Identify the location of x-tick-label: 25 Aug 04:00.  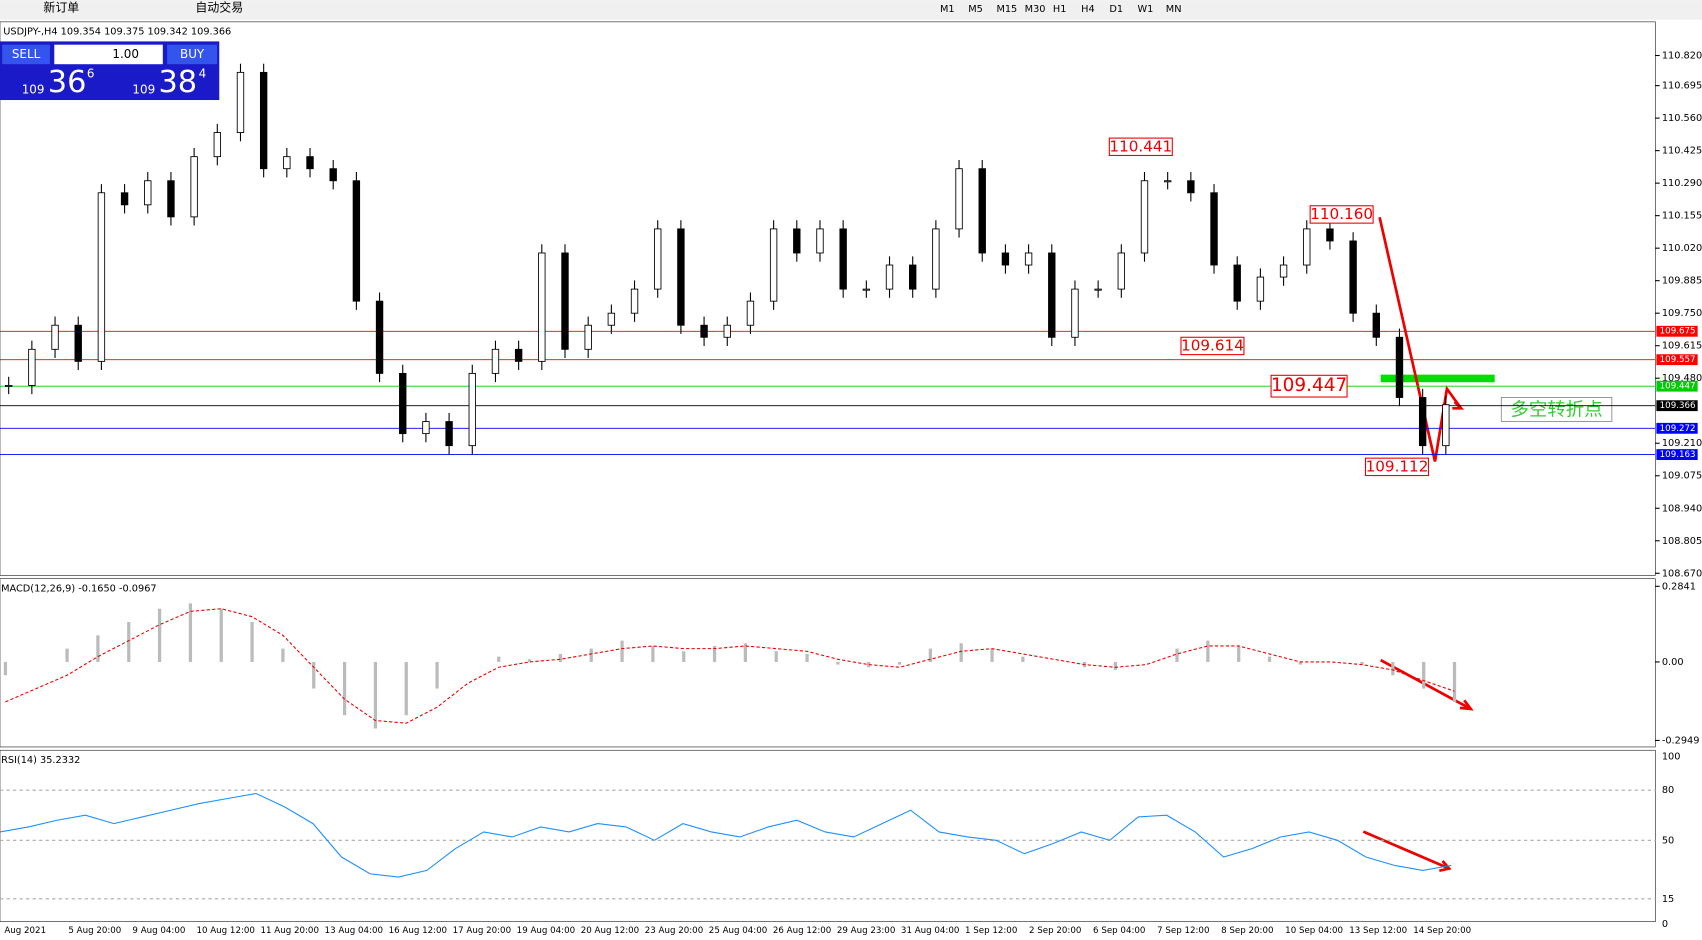
(738, 931).